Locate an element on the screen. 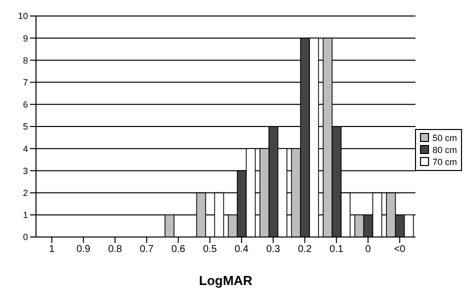 This screenshot has width=474, height=299. x-axis-title: LogMAR is located at coordinates (226, 280).